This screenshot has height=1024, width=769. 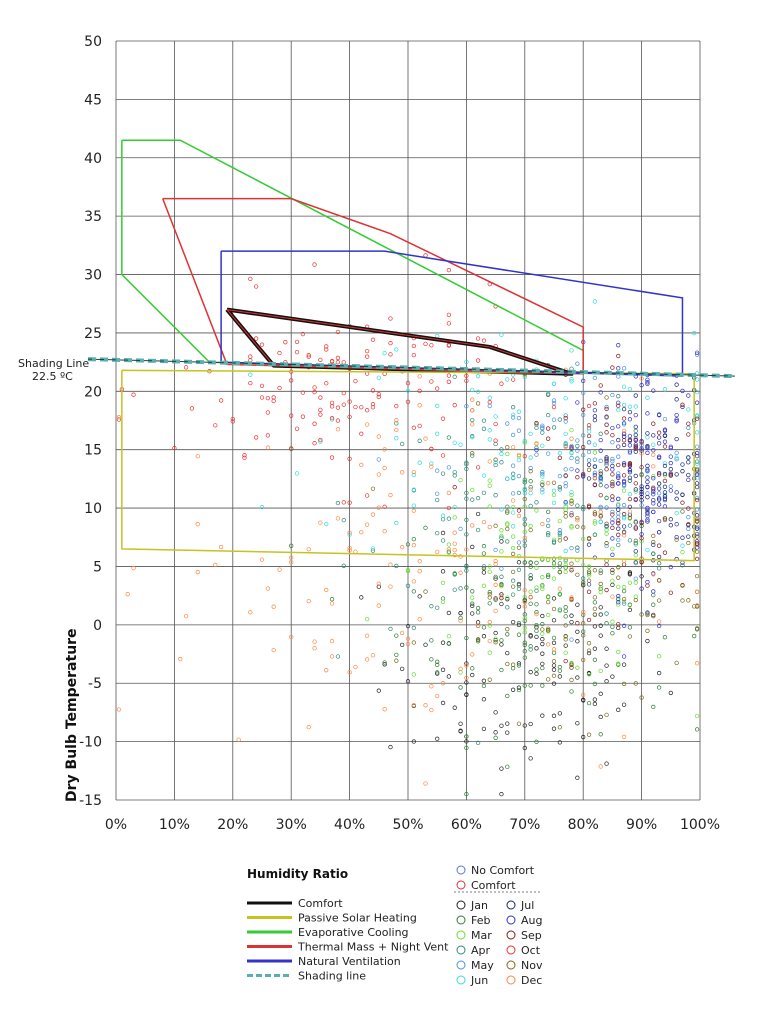 What do you see at coordinates (466, 825) in the screenshot?
I see `x-tick-label: 60%` at bounding box center [466, 825].